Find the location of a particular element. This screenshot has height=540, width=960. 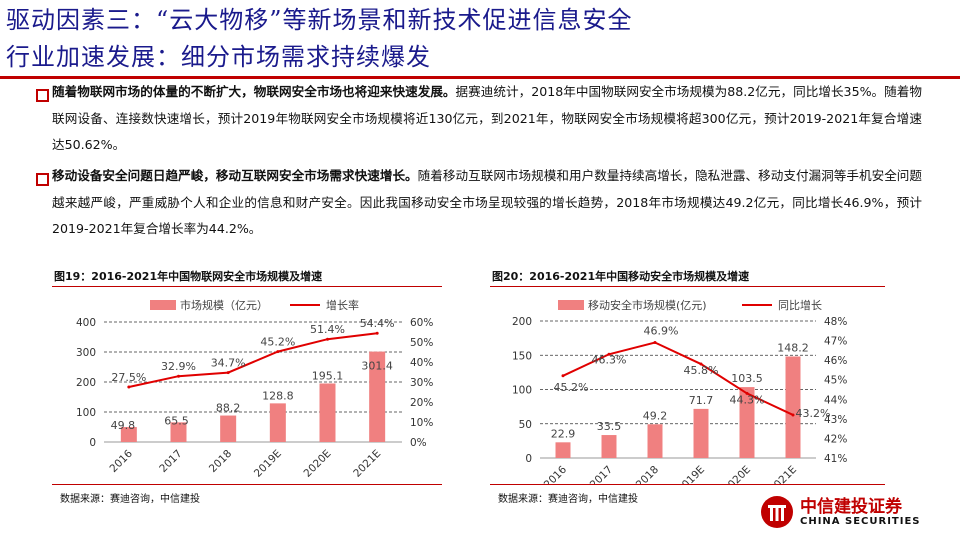

bar-2016 is located at coordinates (128, 434).